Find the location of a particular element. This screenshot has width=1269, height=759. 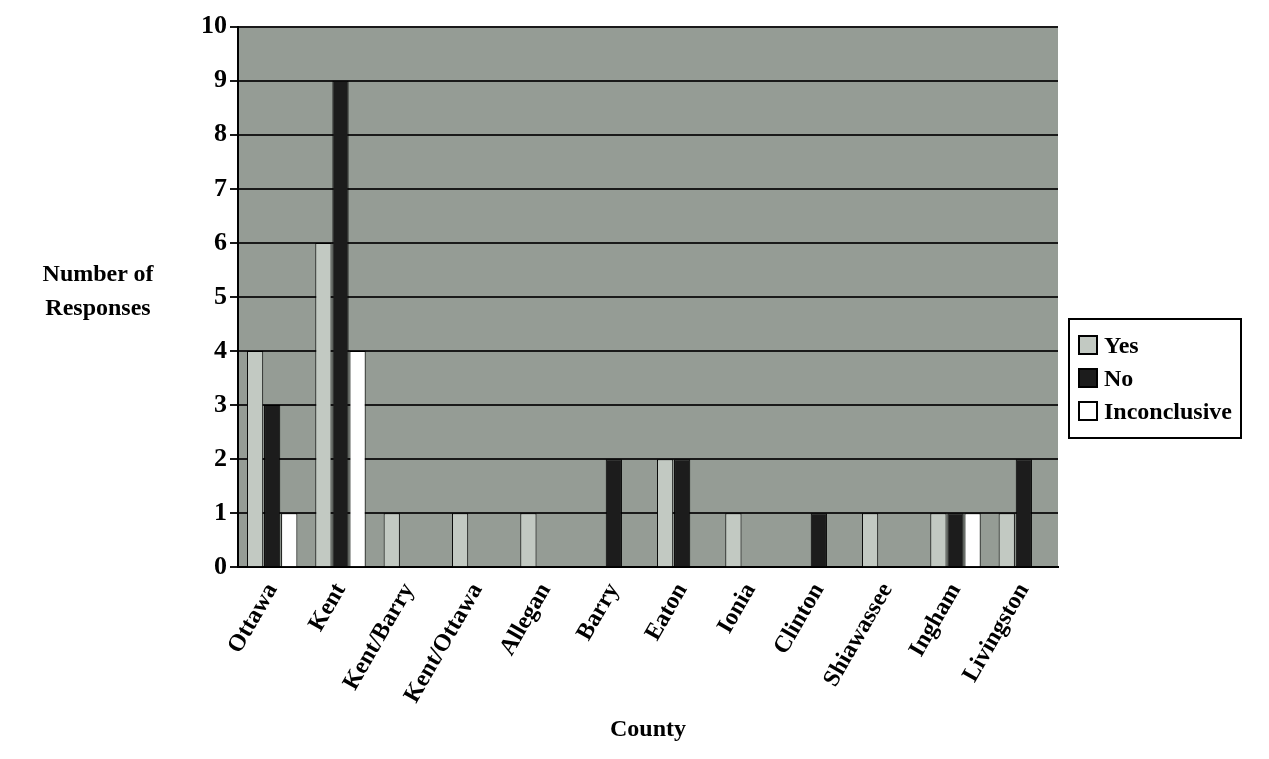

y-tick-label: 5 is located at coordinates (220, 295).